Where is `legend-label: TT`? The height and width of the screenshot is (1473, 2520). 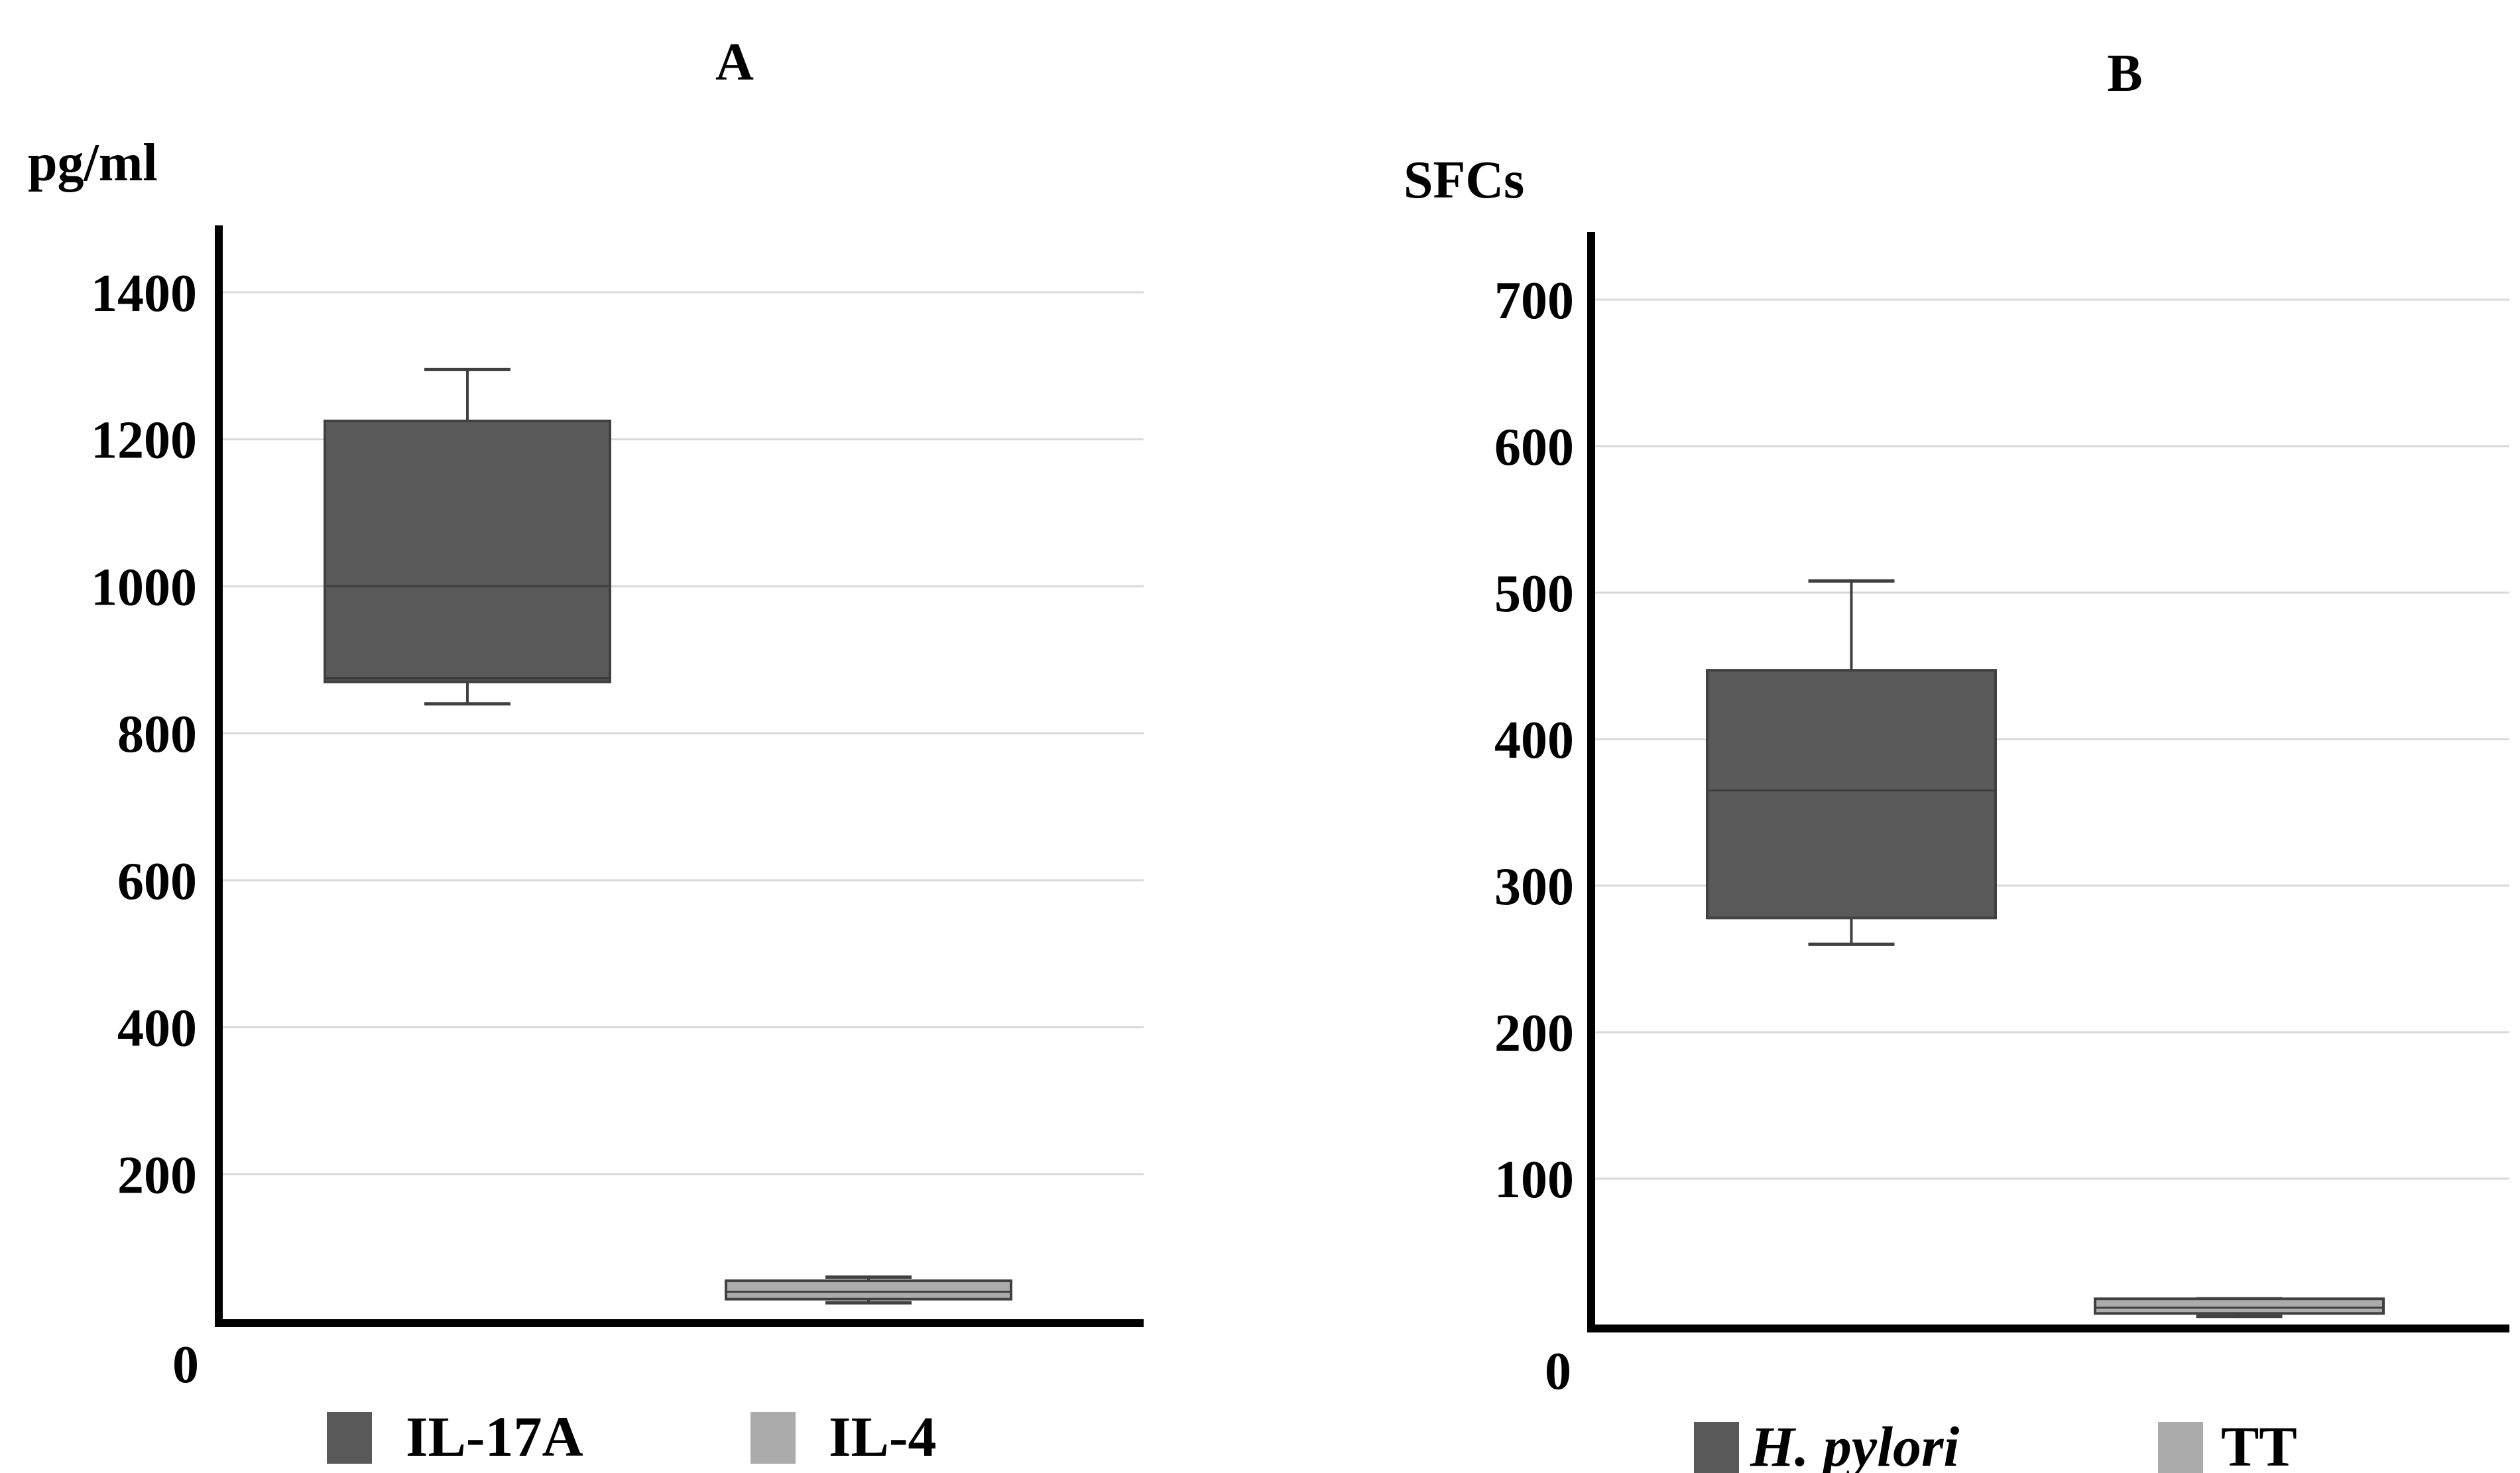 legend-label: TT is located at coordinates (2259, 1444).